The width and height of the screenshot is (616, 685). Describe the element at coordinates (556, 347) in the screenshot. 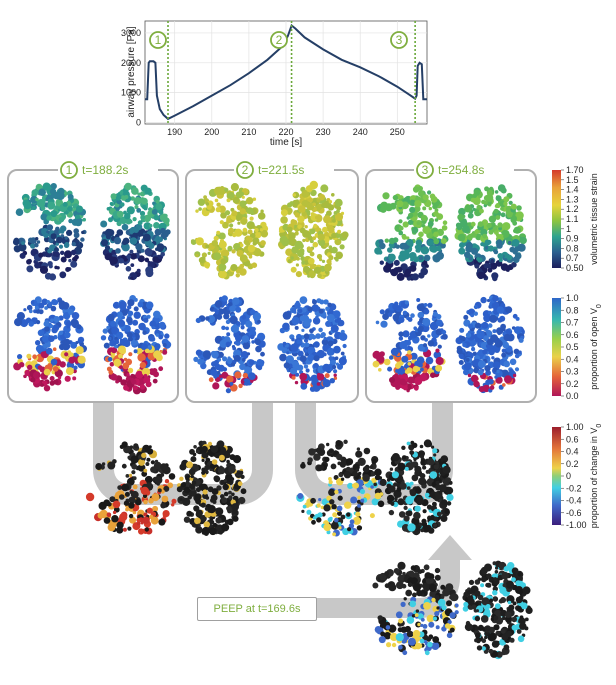

I see `colorbar-open-gradient` at that location.